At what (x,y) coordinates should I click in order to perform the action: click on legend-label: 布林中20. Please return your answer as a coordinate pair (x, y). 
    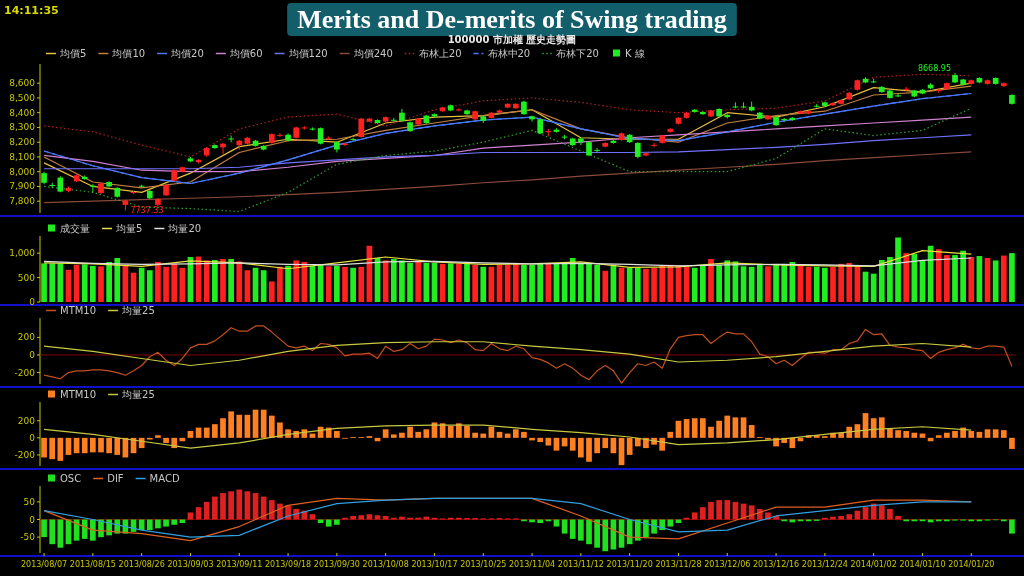
    Looking at the image, I should click on (509, 53).